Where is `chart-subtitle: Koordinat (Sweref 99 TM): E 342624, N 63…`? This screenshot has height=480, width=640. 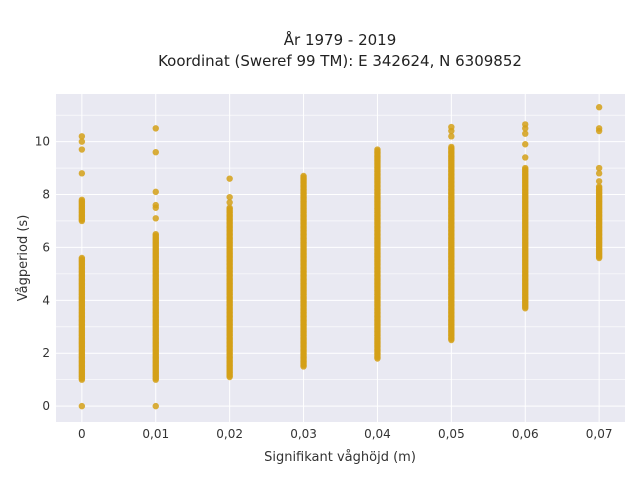 chart-subtitle: Koordinat (Sweref 99 TM): E 342624, N 63… is located at coordinates (340, 61).